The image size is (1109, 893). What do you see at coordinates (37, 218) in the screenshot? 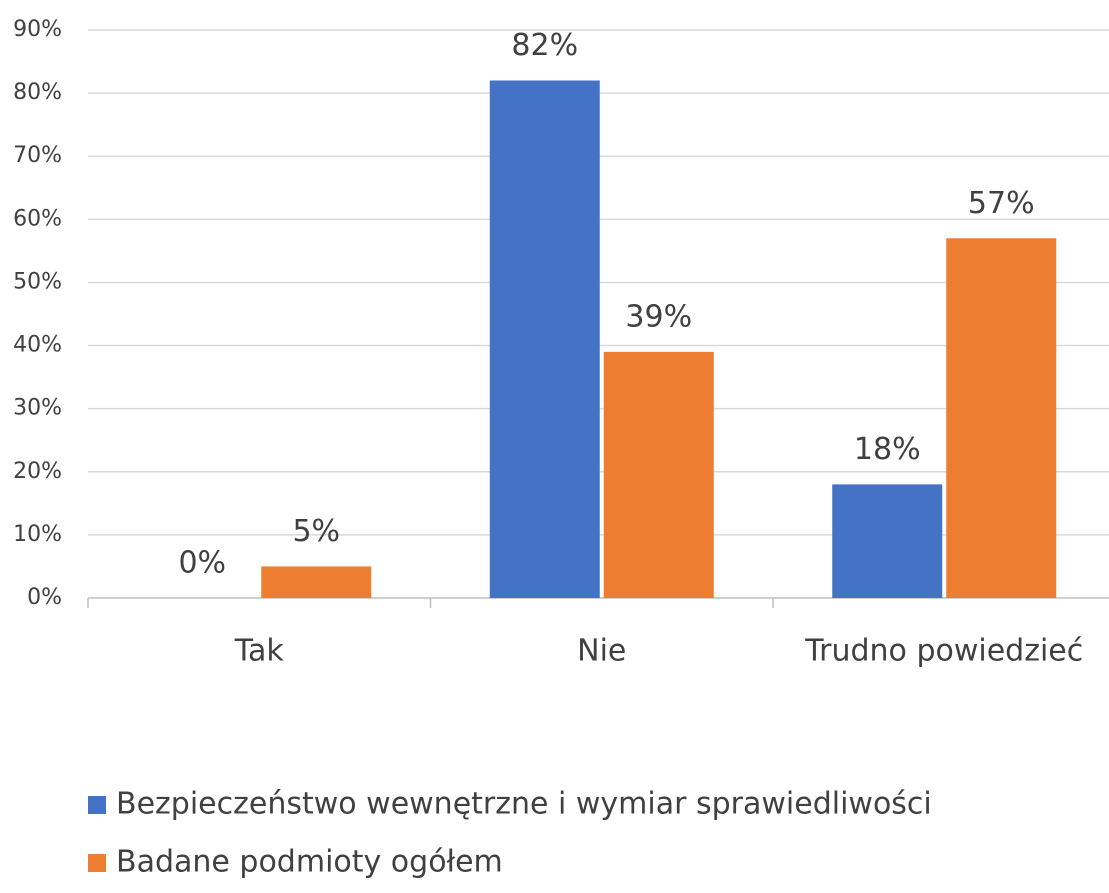
I see `y-tick-label: 60%` at bounding box center [37, 218].